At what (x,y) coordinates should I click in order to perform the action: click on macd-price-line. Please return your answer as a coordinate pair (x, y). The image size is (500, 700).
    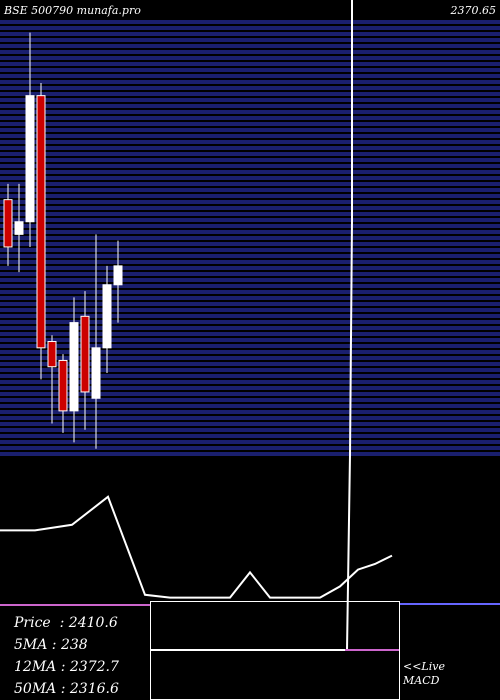
    Looking at the image, I should click on (196, 547).